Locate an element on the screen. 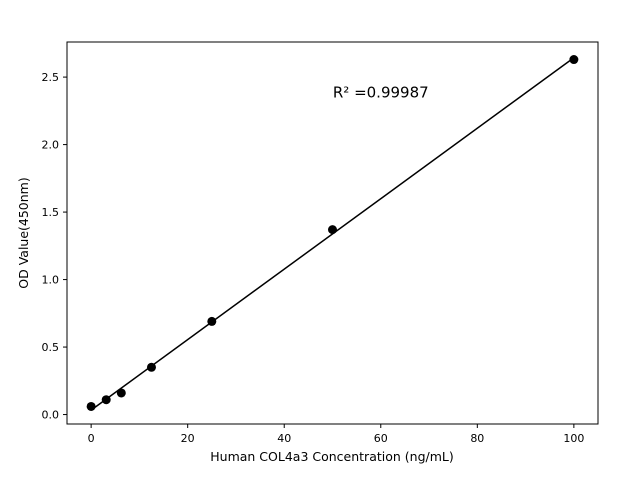 This screenshot has height=480, width=640. x-tick-label: 100 is located at coordinates (573, 438).